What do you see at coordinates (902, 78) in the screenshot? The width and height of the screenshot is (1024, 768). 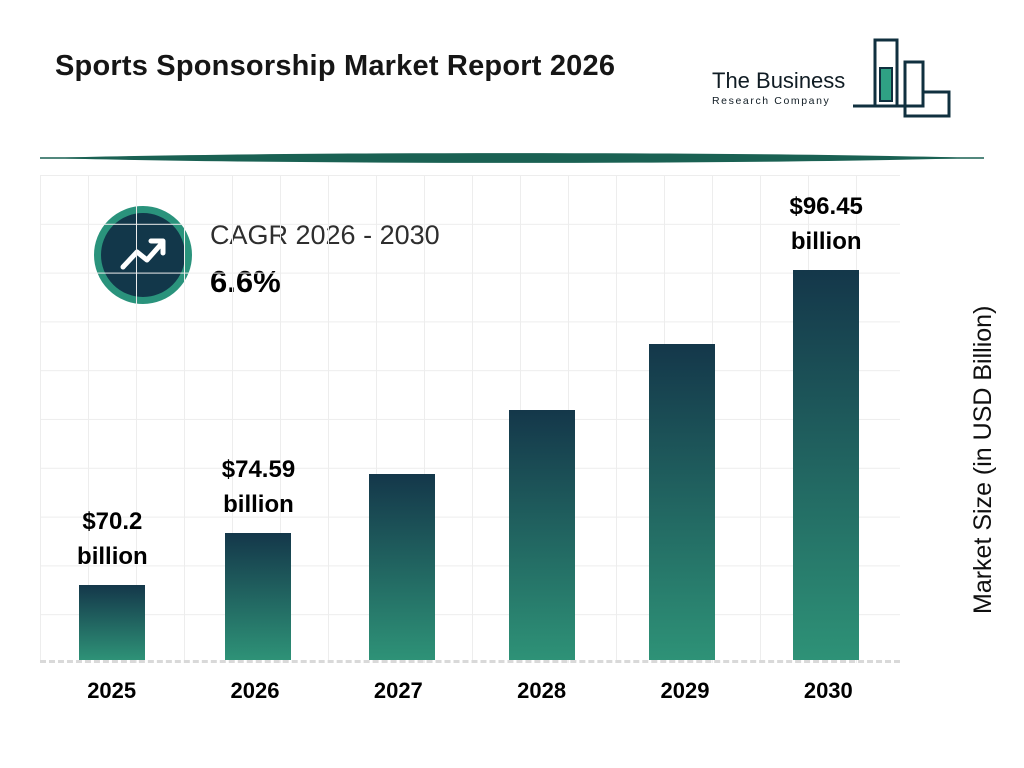 I see `logo-bar-chart-icon` at bounding box center [902, 78].